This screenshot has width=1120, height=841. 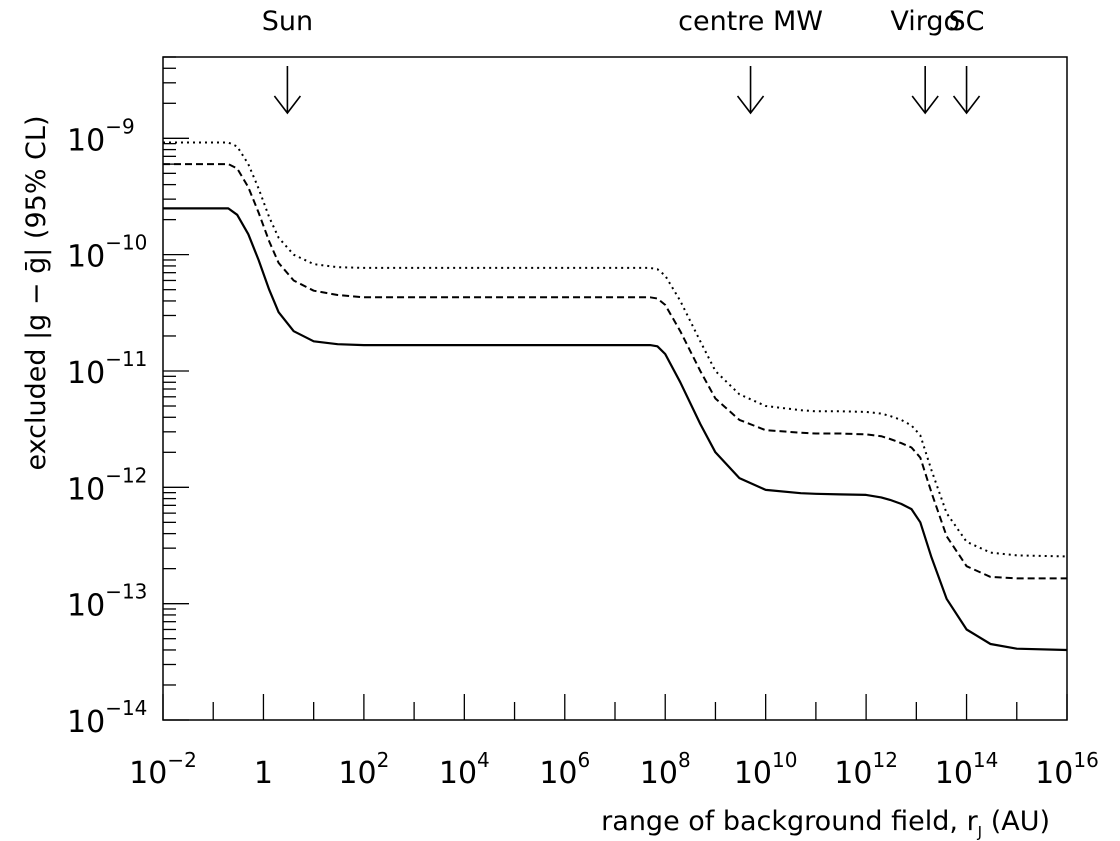 I want to click on x-tick-label: 10¹², so click(x=866, y=769).